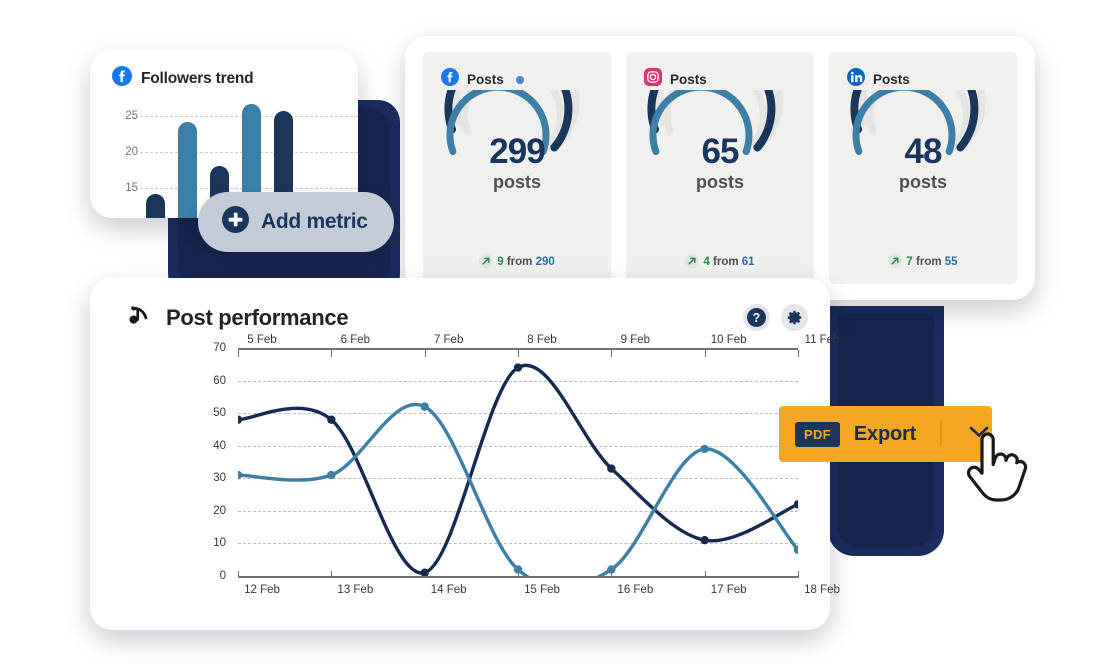  I want to click on post-performance-actions: ?, so click(775, 317).